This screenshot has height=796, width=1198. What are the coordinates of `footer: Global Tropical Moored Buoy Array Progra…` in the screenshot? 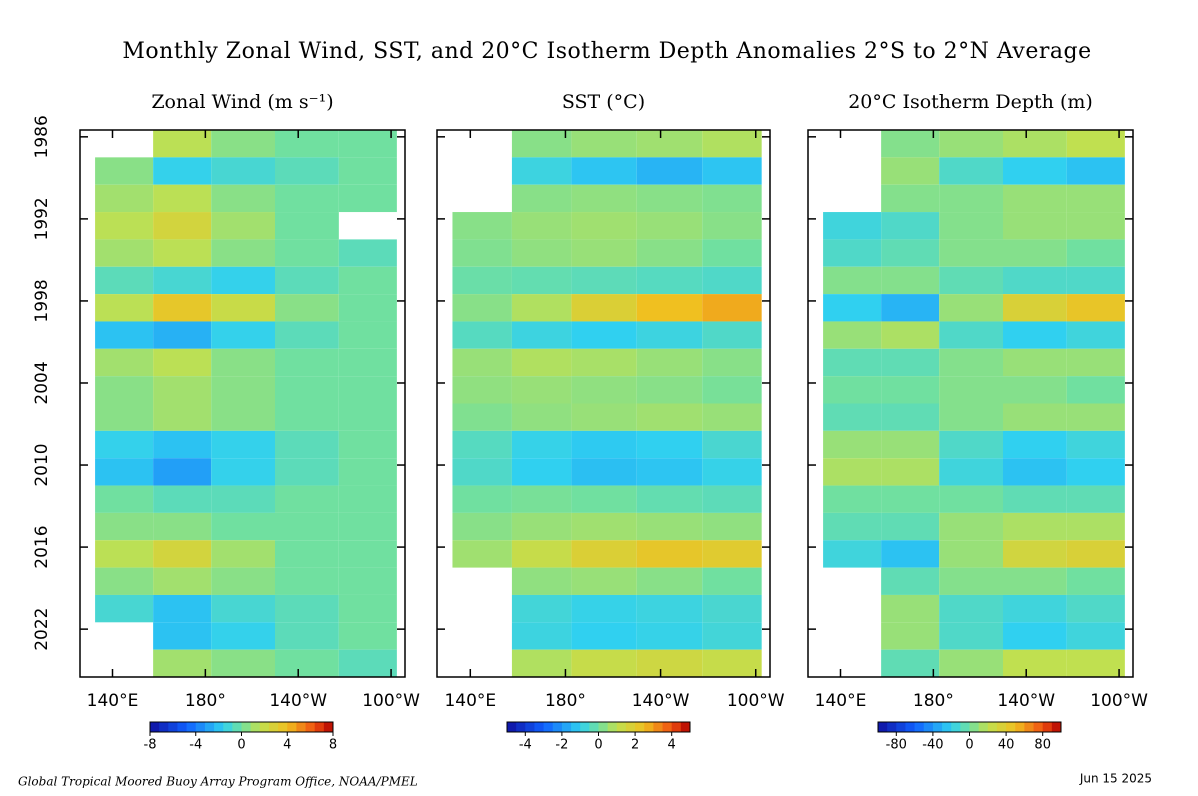 It's located at (218, 782).